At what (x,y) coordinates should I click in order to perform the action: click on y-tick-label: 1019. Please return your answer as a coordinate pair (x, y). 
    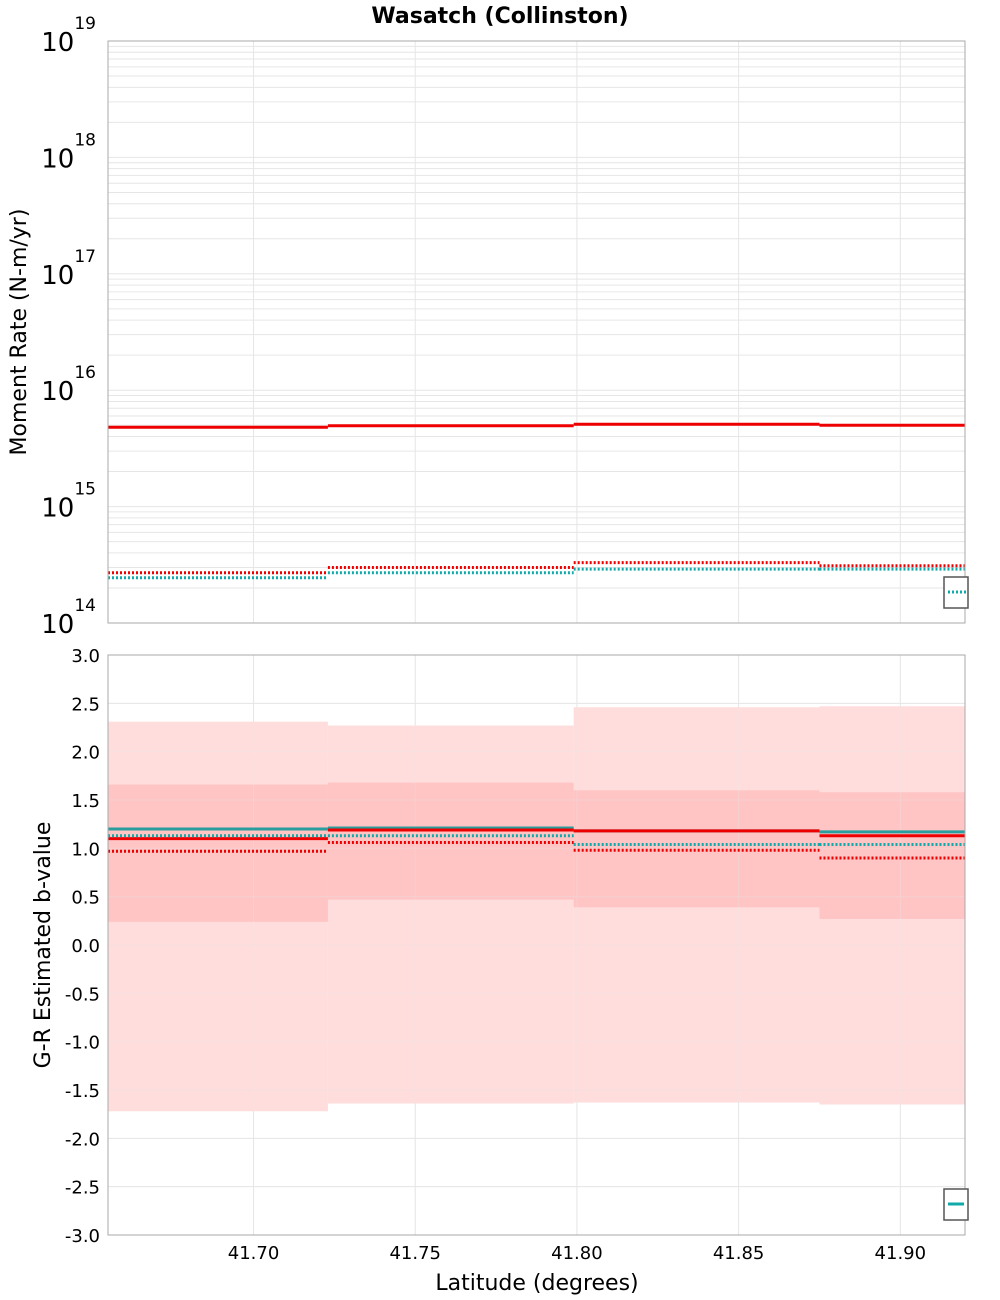
    Looking at the image, I should click on (68, 36).